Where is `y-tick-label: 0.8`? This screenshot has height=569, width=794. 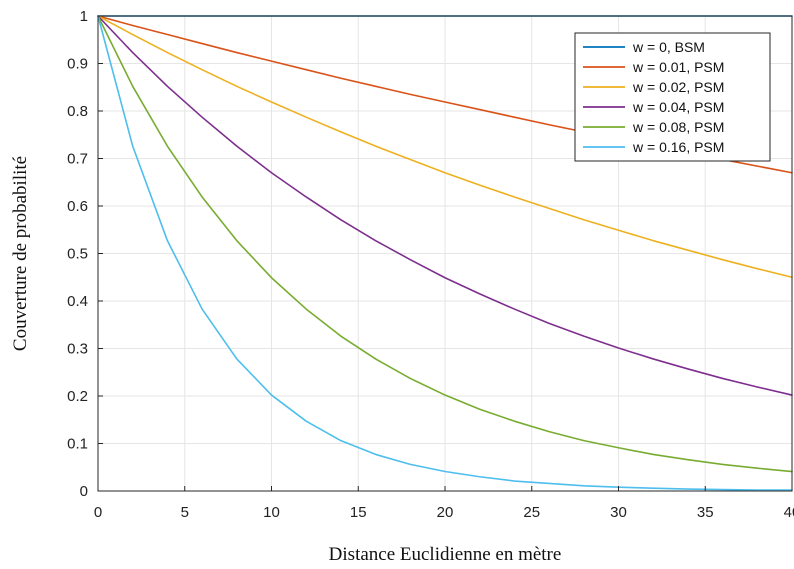 y-tick-label: 0.8 is located at coordinates (77, 111).